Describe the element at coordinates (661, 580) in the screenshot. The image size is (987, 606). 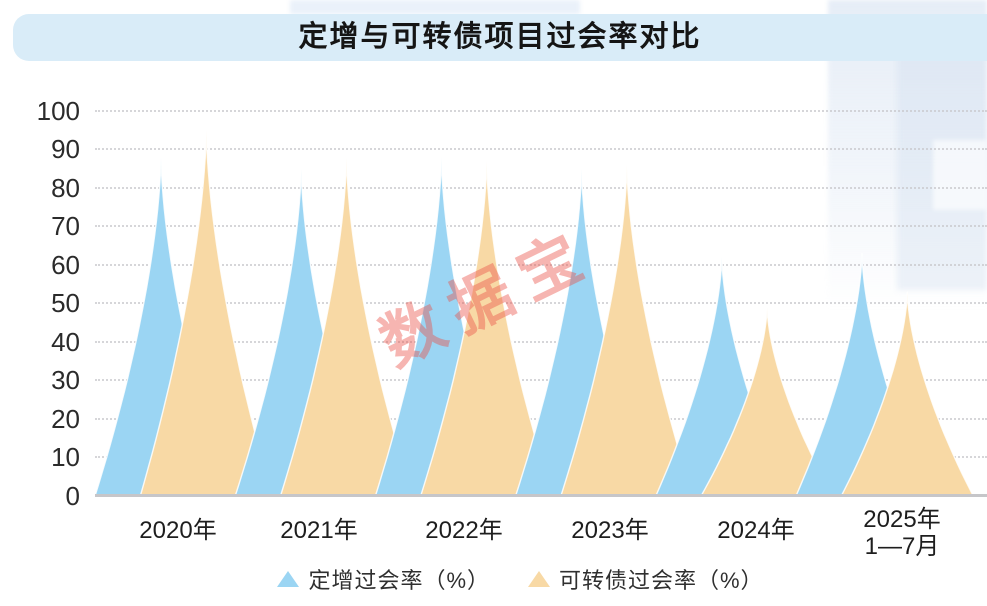
I see `legend-label: 可转债过会率（%）` at that location.